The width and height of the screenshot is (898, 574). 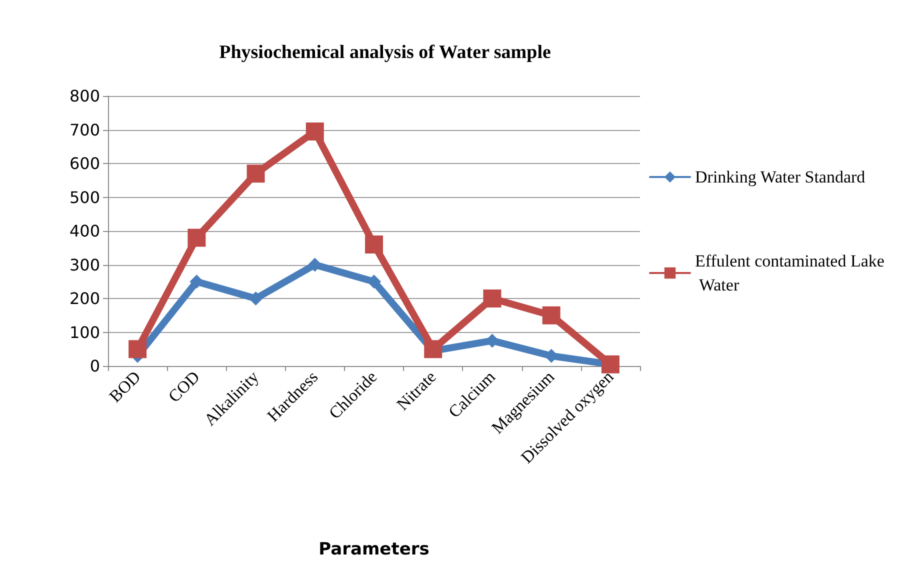 I want to click on y-tick-label: 100, so click(x=84, y=332).